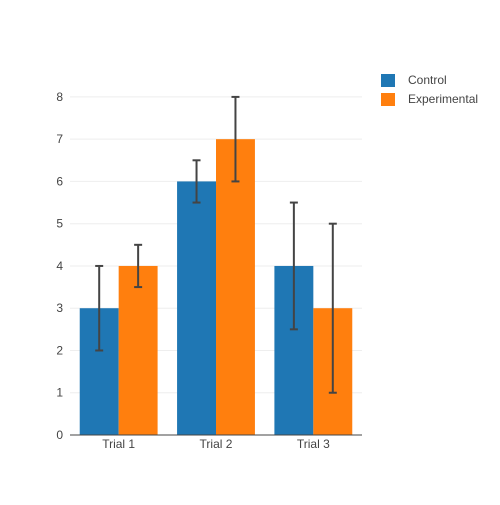  Describe the element at coordinates (313, 444) in the screenshot. I see `x-tick-label: Trial 3` at that location.